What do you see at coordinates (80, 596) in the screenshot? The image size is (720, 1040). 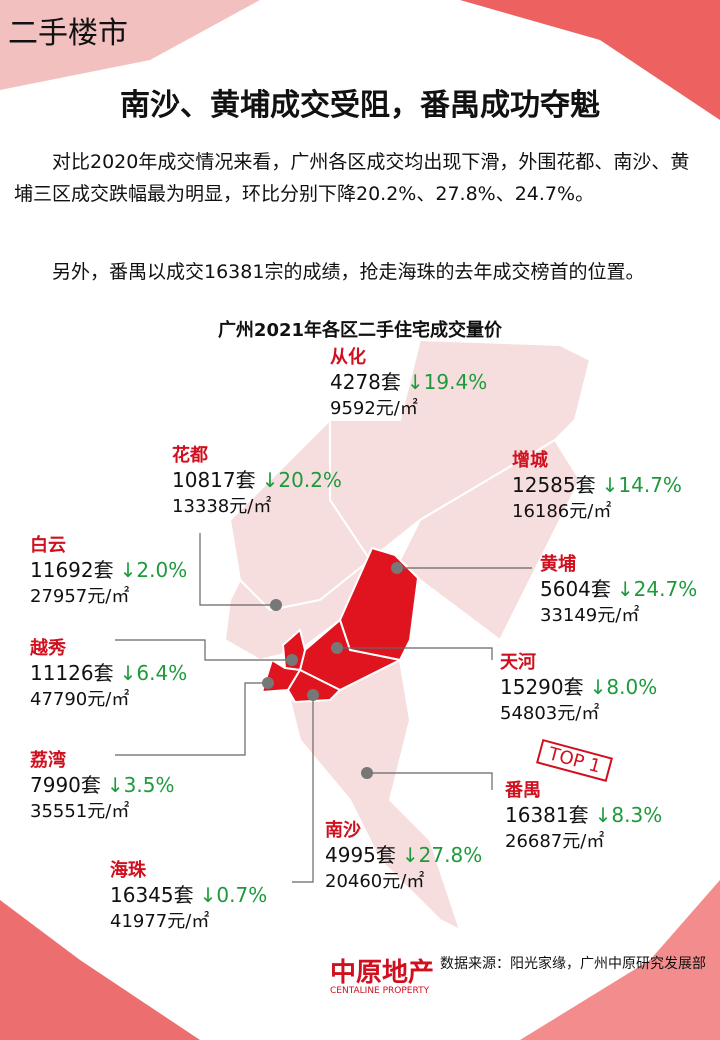 I see `price: 27957元/㎡` at bounding box center [80, 596].